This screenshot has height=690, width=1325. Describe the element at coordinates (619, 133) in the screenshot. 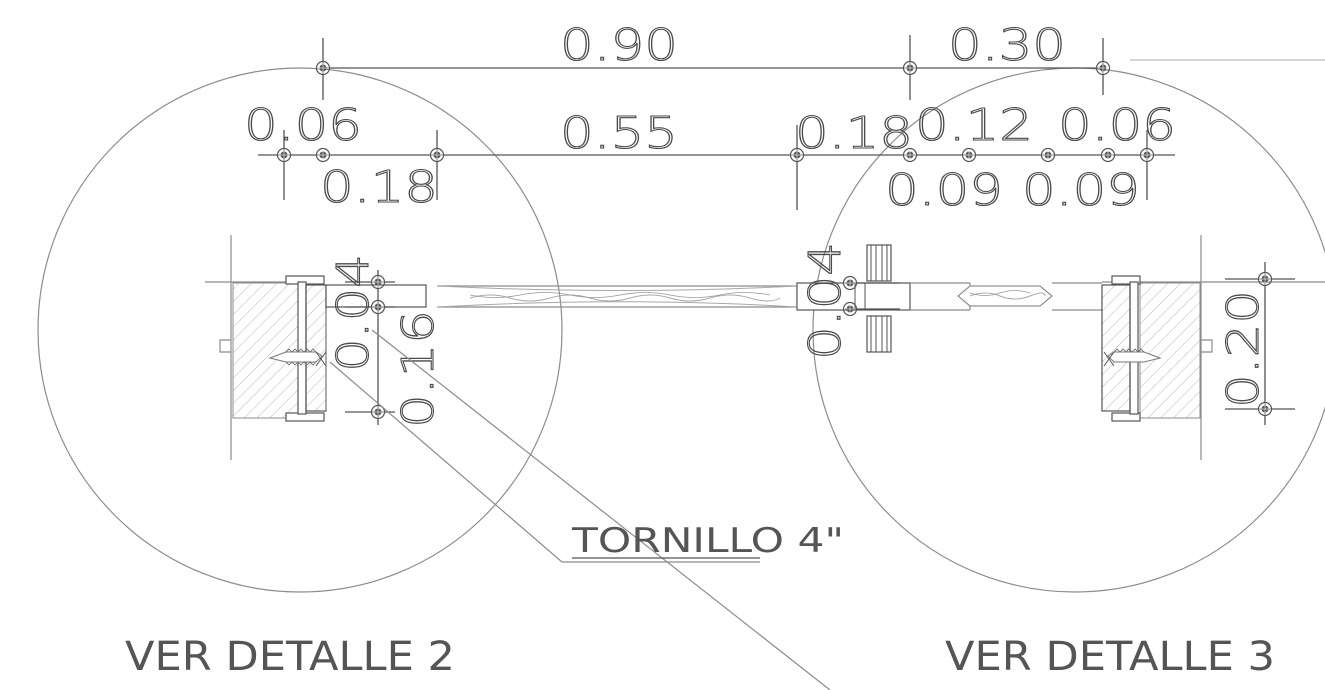

I see `dim-row2-b: 0.55` at that location.